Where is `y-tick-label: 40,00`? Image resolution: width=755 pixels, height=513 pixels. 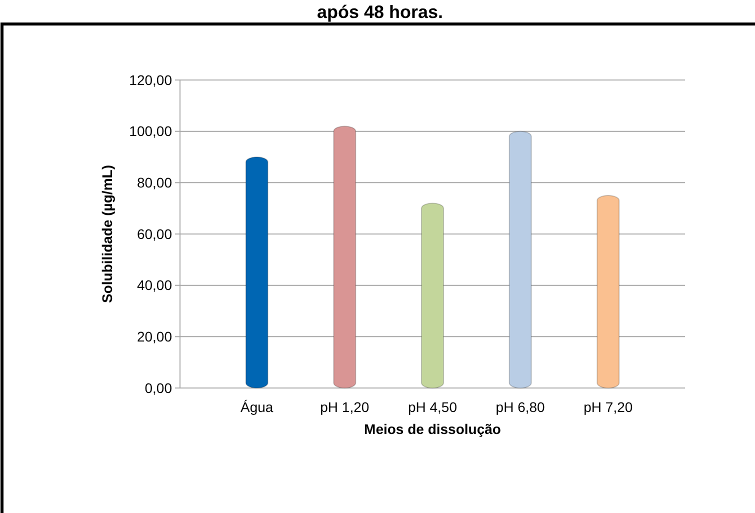
y-tick-label: 40,00 is located at coordinates (154, 285).